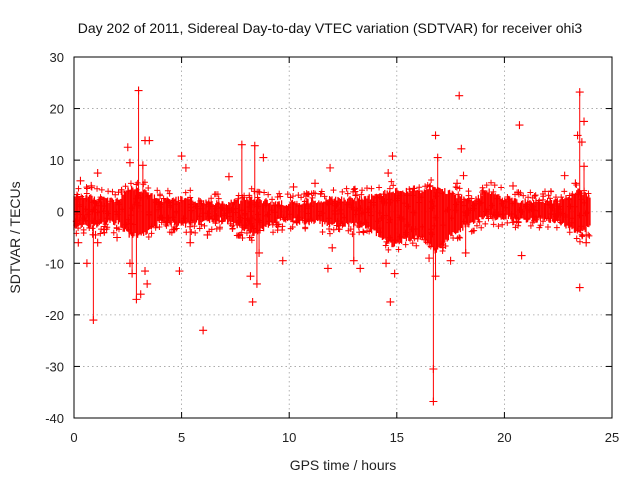 This screenshot has width=640, height=480. Describe the element at coordinates (504, 437) in the screenshot. I see `x-tick-label: 20` at that location.